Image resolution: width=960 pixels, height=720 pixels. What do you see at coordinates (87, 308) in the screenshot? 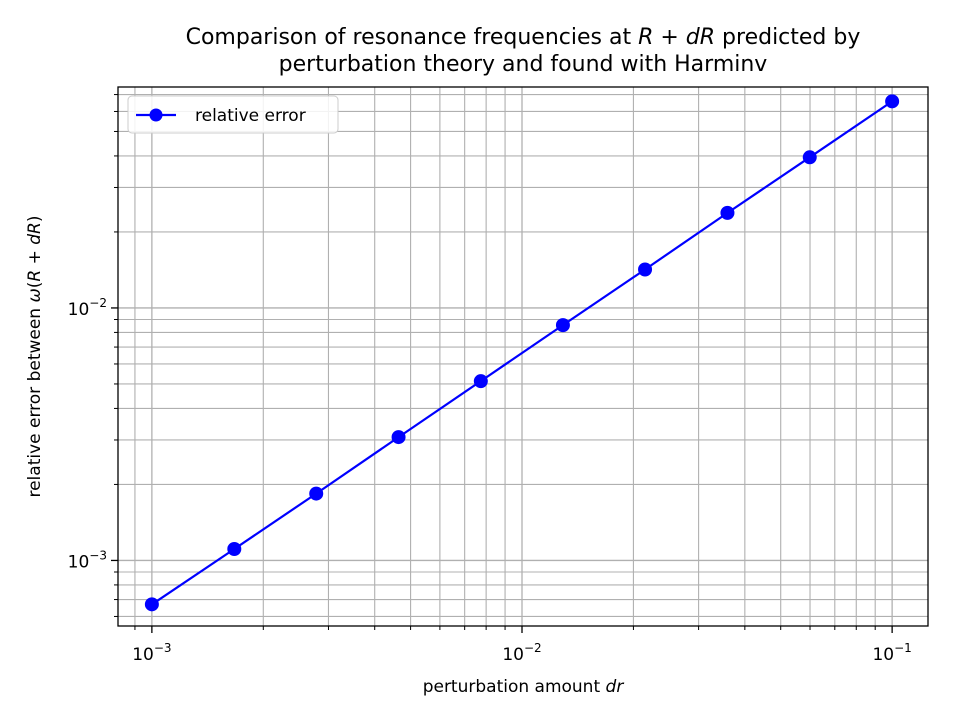
I see `y-tick-label: 10⁻²` at bounding box center [87, 308].